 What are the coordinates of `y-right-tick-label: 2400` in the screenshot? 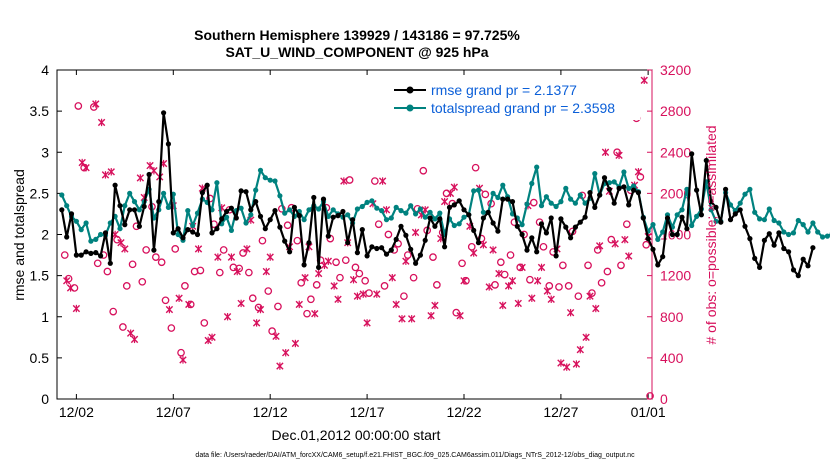 It's located at (675, 152).